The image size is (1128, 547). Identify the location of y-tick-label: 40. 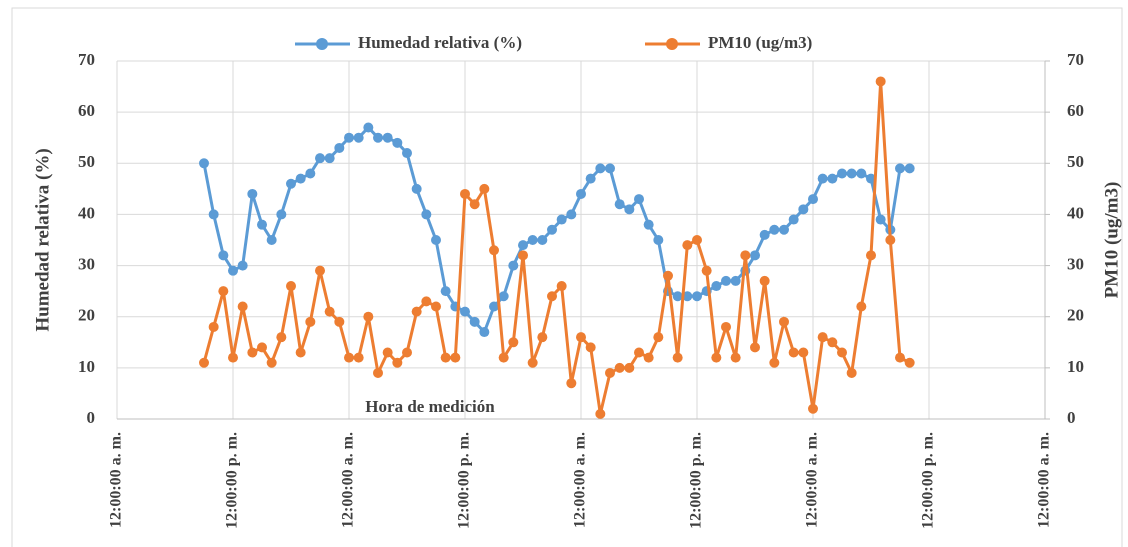
(86, 212).